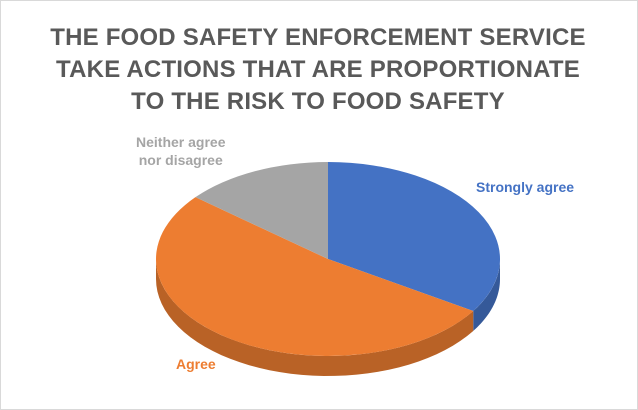  I want to click on chart-title-line-2: TAKE ACTIONS THAT ARE PROPORTIONATE, so click(318, 69).